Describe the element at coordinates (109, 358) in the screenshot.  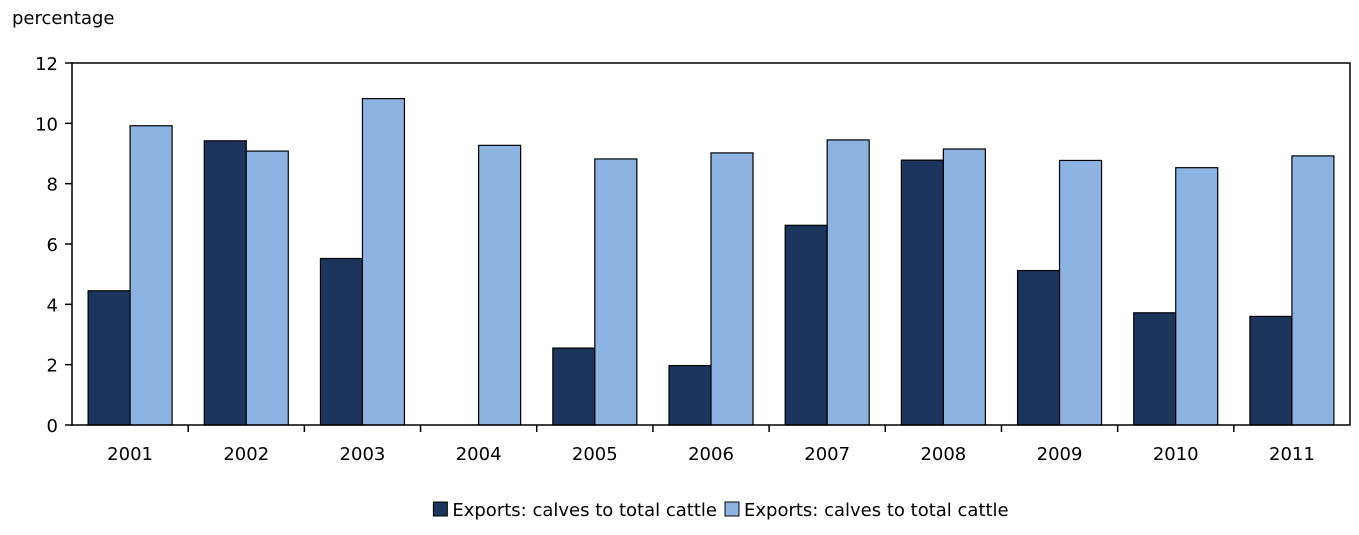
I see `bar-series1-2001` at that location.